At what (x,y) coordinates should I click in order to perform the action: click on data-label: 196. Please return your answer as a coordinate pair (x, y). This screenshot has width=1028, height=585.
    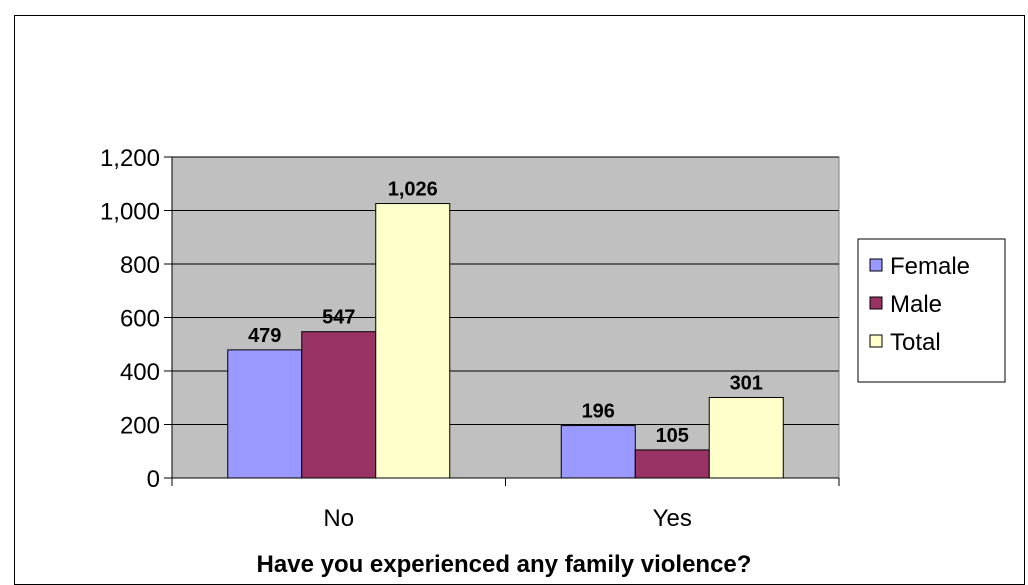
    Looking at the image, I should click on (598, 412).